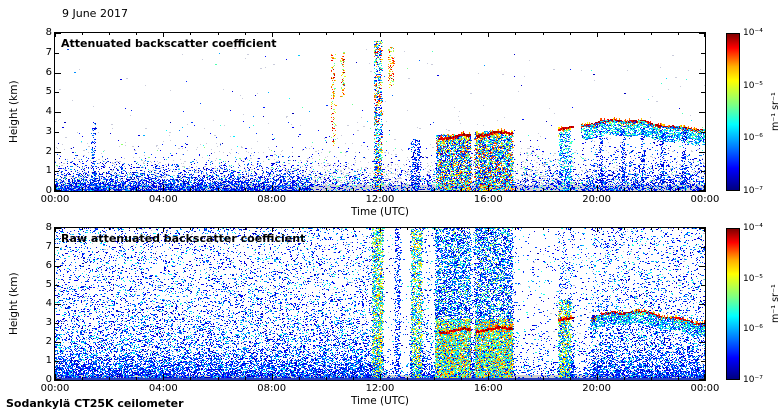 The height and width of the screenshot is (420, 780). Describe the element at coordinates (380, 212) in the screenshot. I see `x-axis-label-top: Time (UTC)` at that location.